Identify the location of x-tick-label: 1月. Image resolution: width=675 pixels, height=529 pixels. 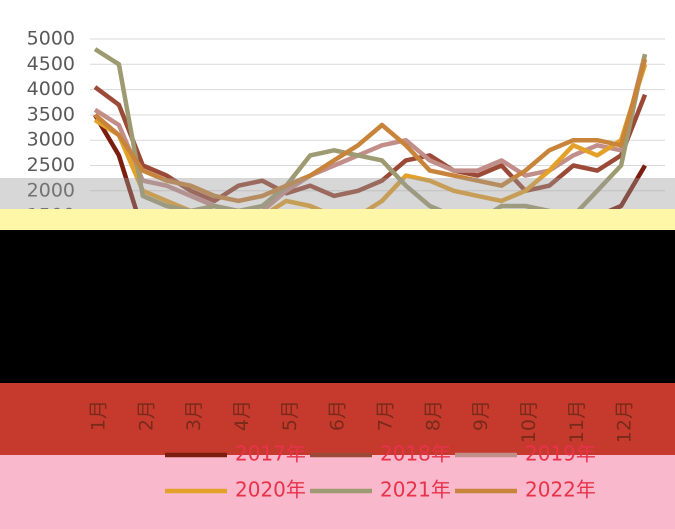
(99, 415).